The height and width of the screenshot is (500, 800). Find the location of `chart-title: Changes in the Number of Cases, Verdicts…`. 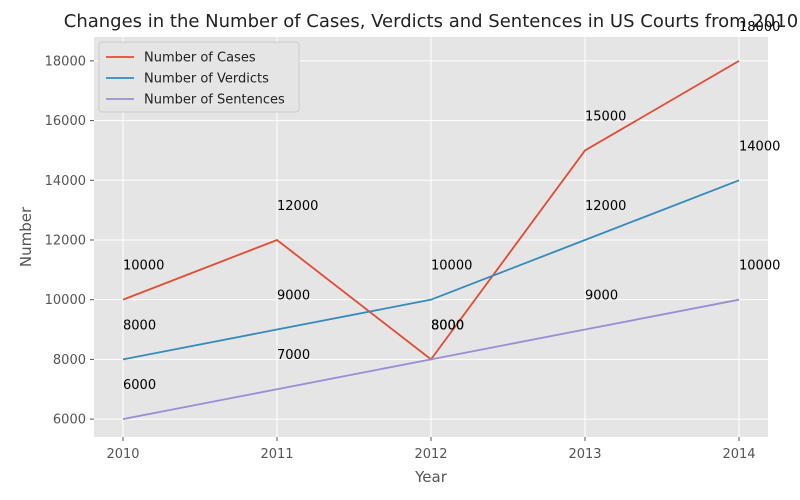

chart-title: Changes in the Number of Cases, Verdicts… is located at coordinates (431, 21).